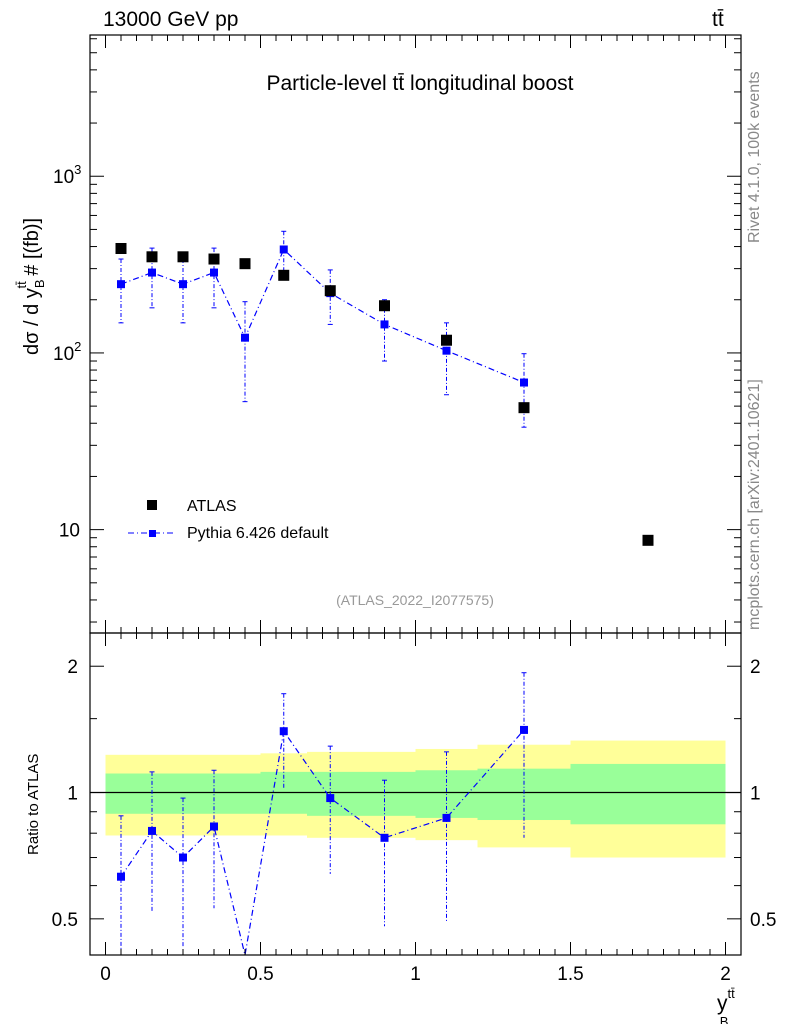 This screenshot has height=1024, width=786. Describe the element at coordinates (152, 533) in the screenshot. I see `legend-marker-pythia` at that location.